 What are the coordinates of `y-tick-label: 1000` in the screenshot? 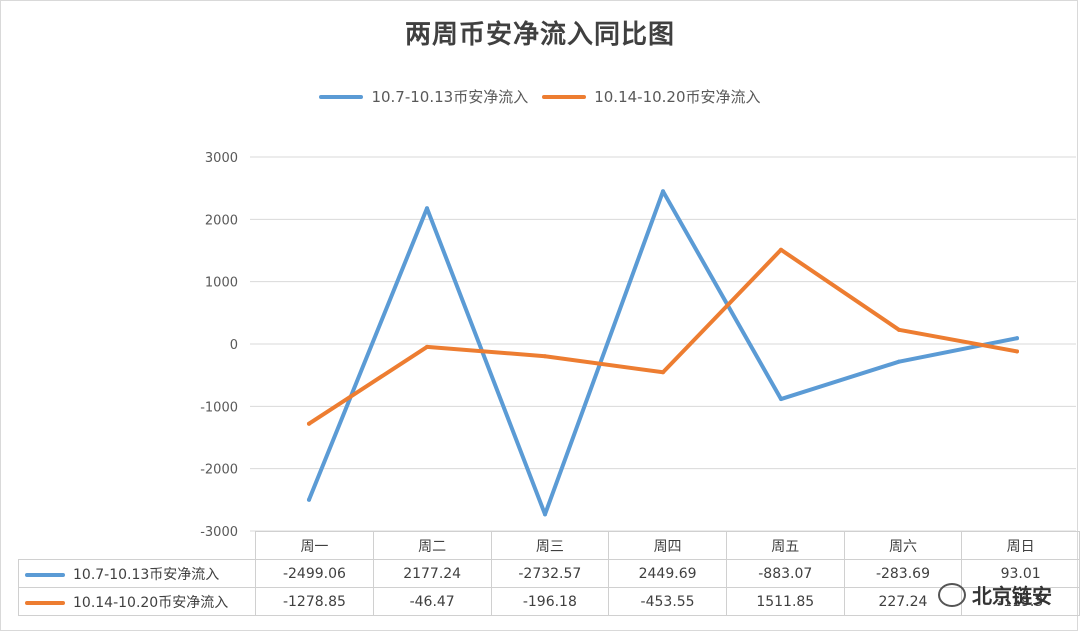 It's located at (221, 283).